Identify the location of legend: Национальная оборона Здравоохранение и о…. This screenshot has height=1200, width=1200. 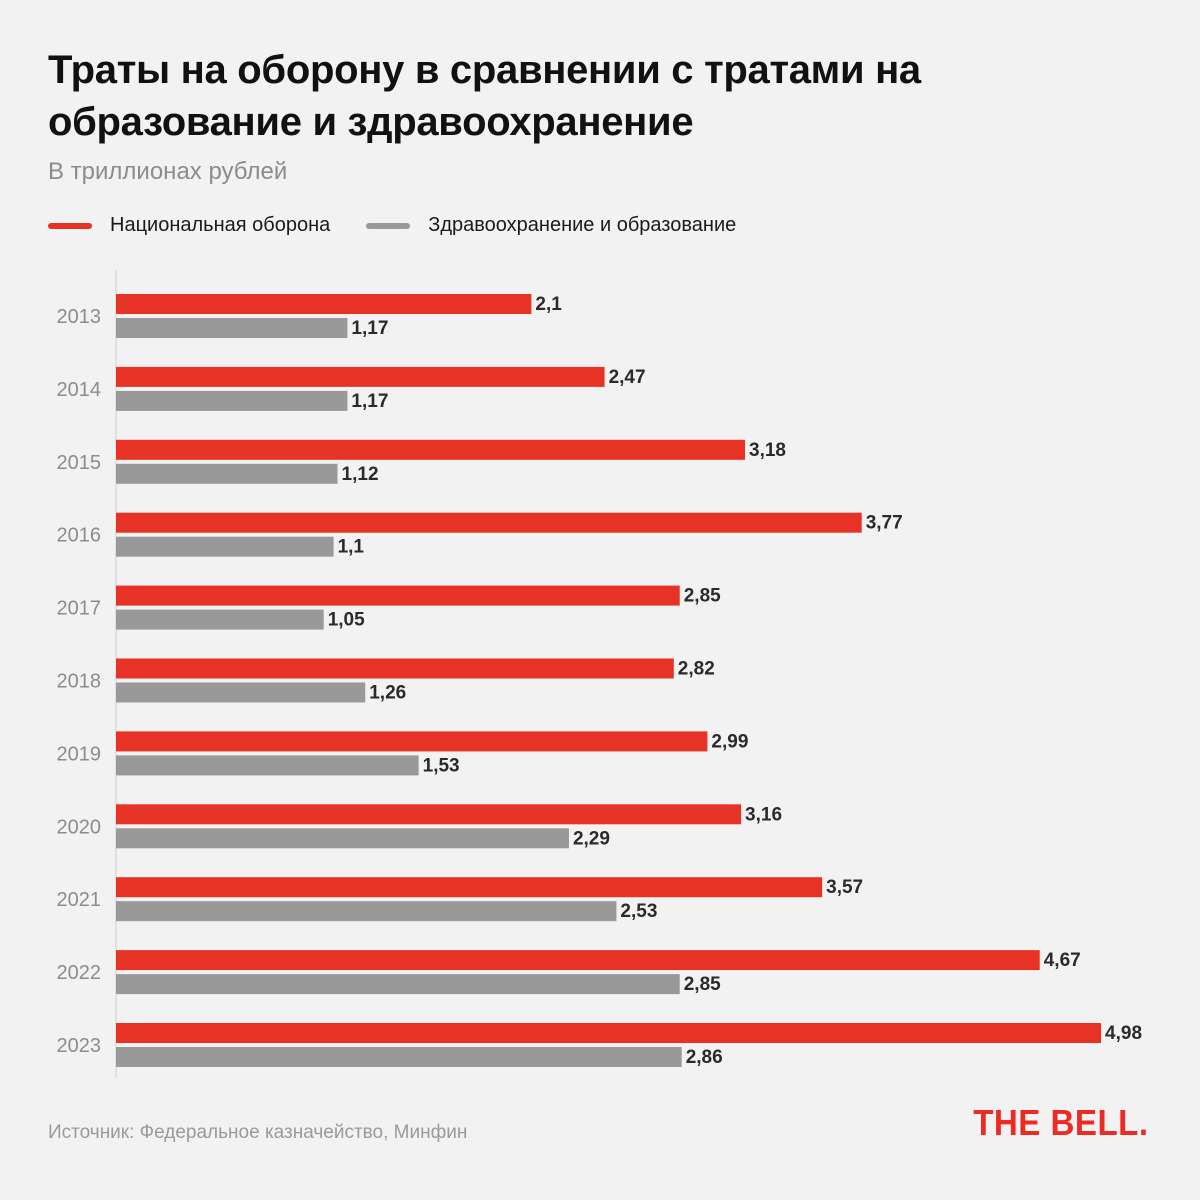
(410, 225).